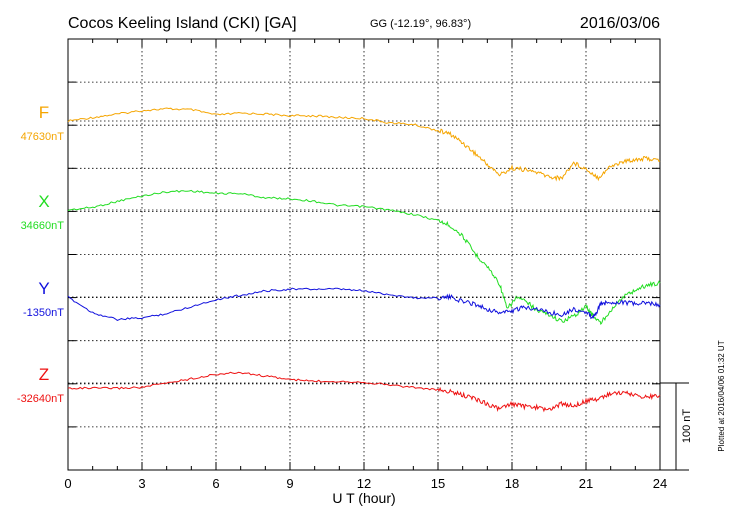 Image resolution: width=730 pixels, height=520 pixels. What do you see at coordinates (721, 395) in the screenshot?
I see `plotted-timestamp: Plotted at 2016/04/06 01:32 UT` at bounding box center [721, 395].